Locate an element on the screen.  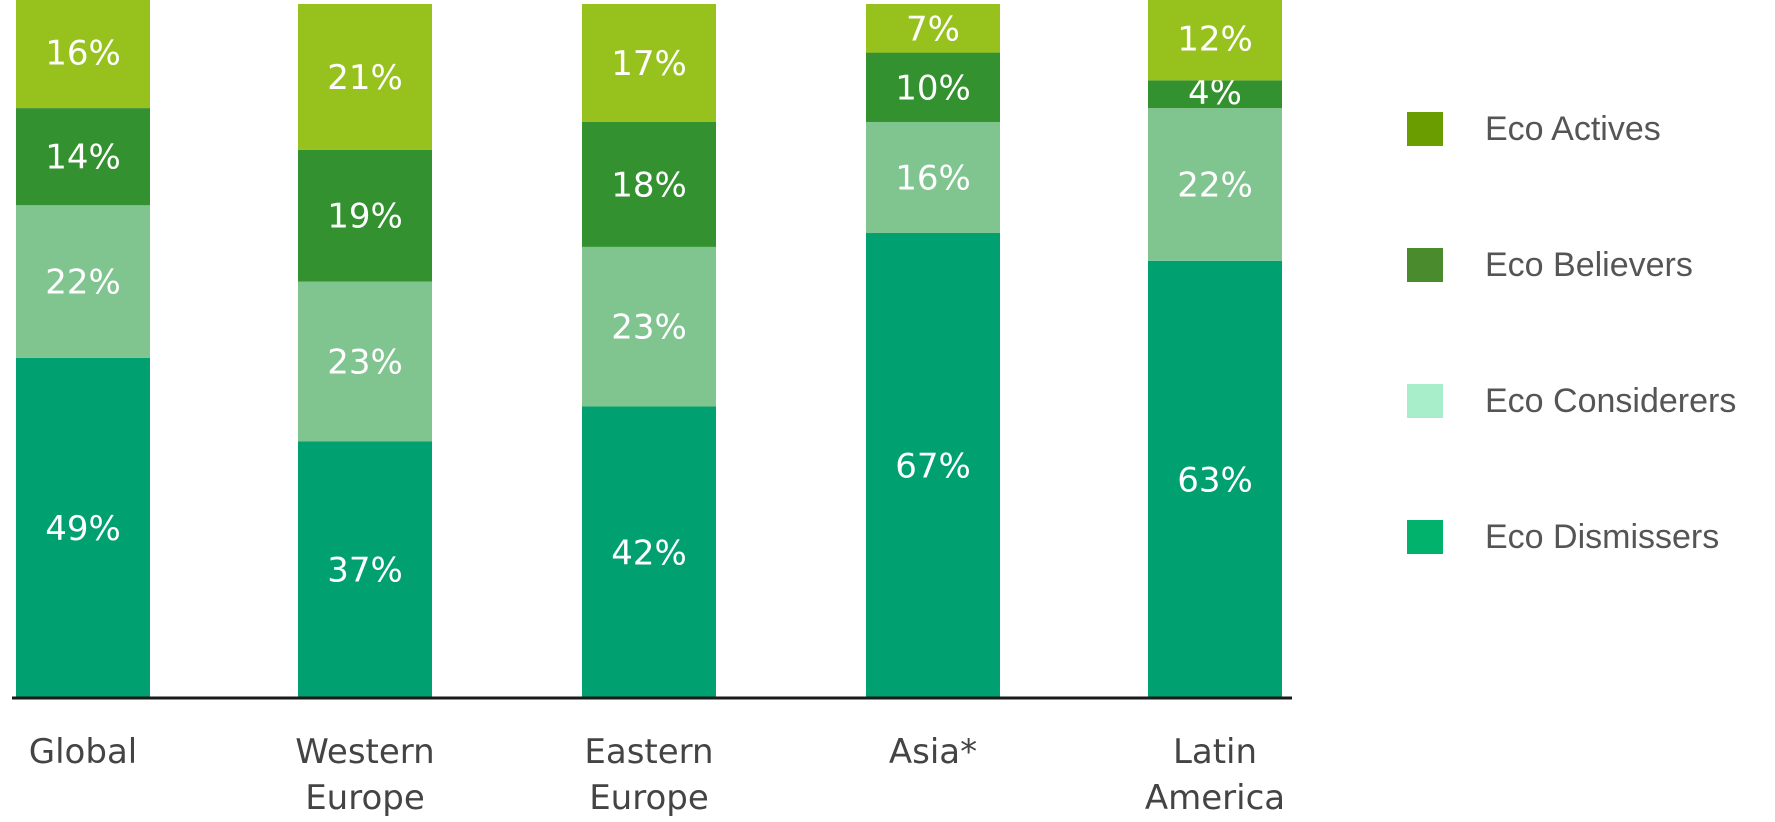
bar-label-eastern-europe-eco-dismissers: 42% is located at coordinates (649, 553).